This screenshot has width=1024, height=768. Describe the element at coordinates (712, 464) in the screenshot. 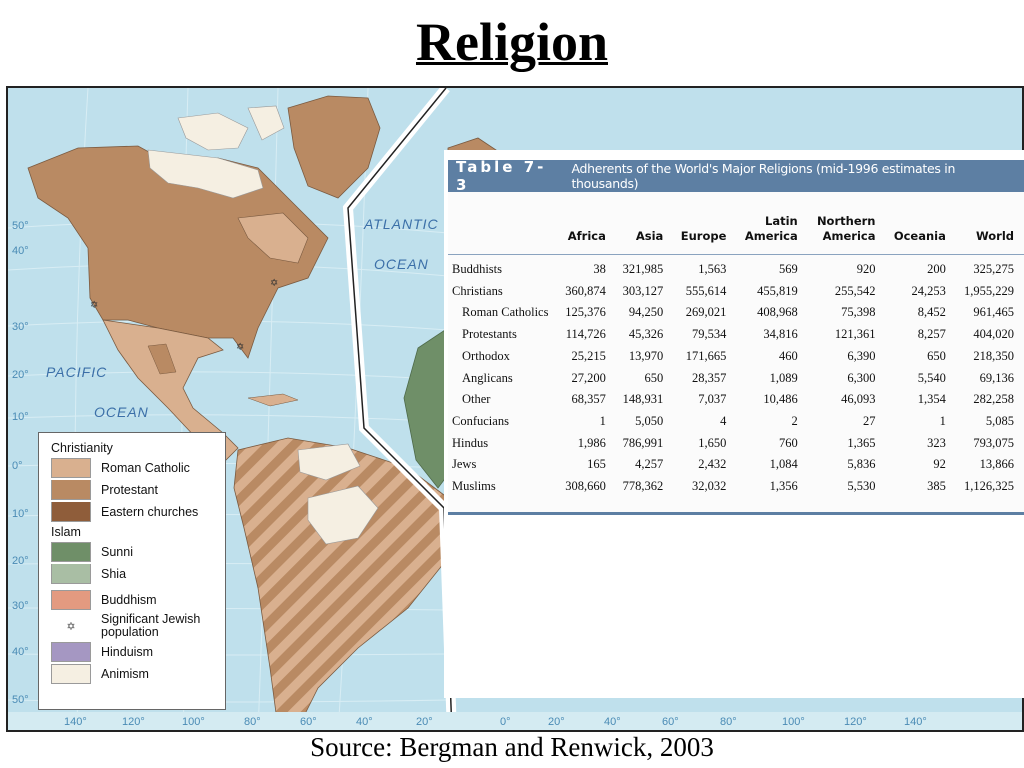

I see `table-cell: 2,432` at that location.